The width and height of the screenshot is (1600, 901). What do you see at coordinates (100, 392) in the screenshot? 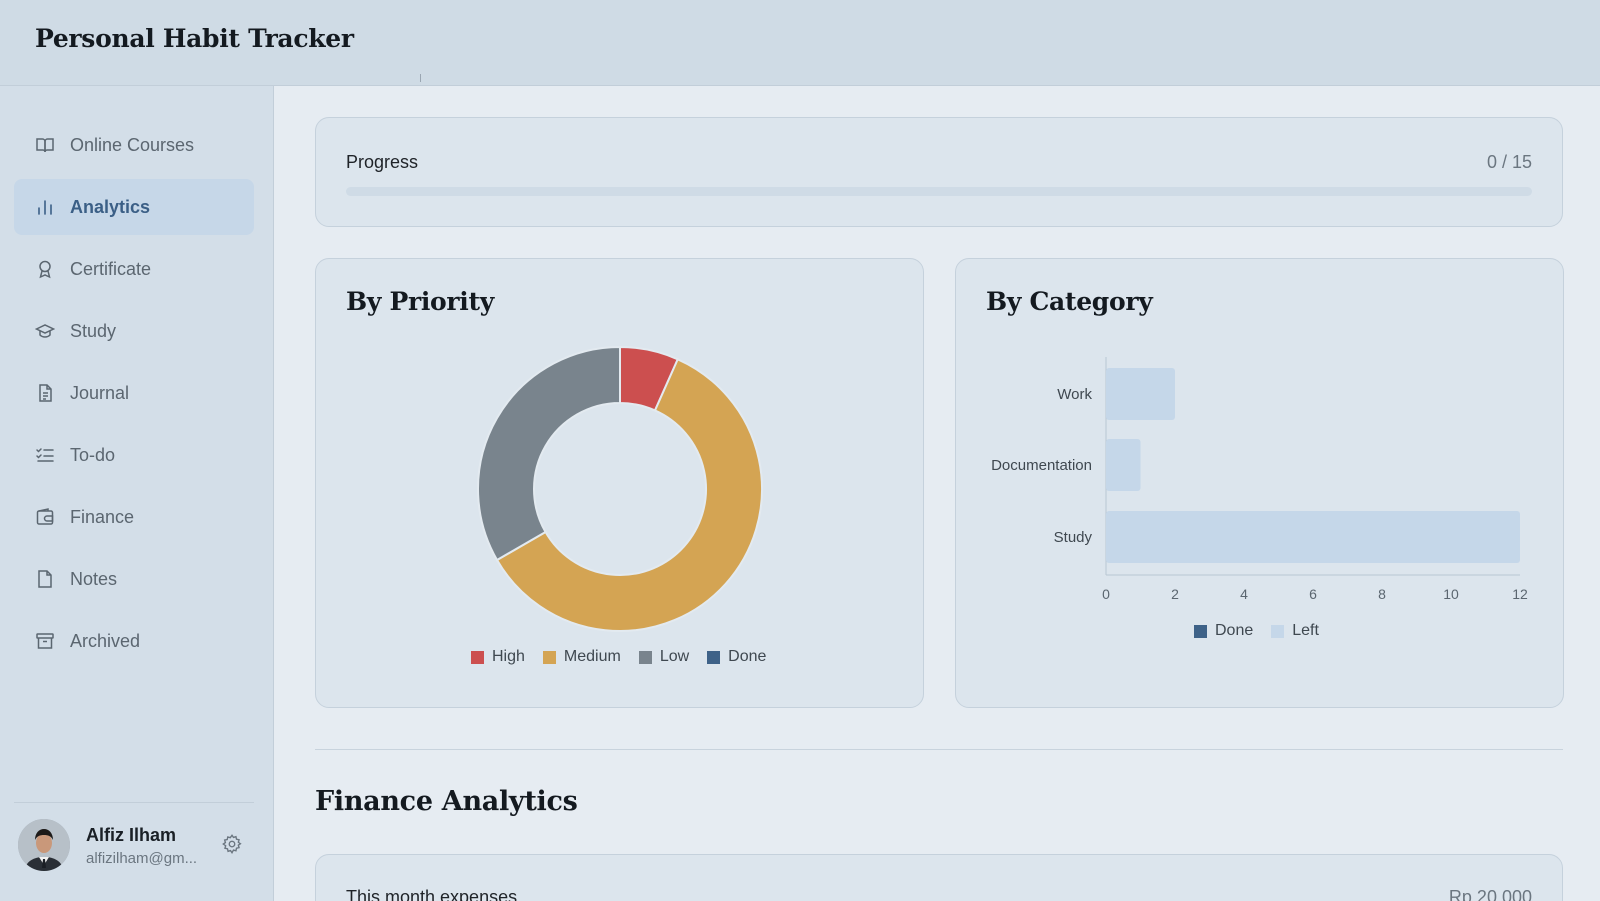
I see `sidebar-item-label: Journal` at bounding box center [100, 392].